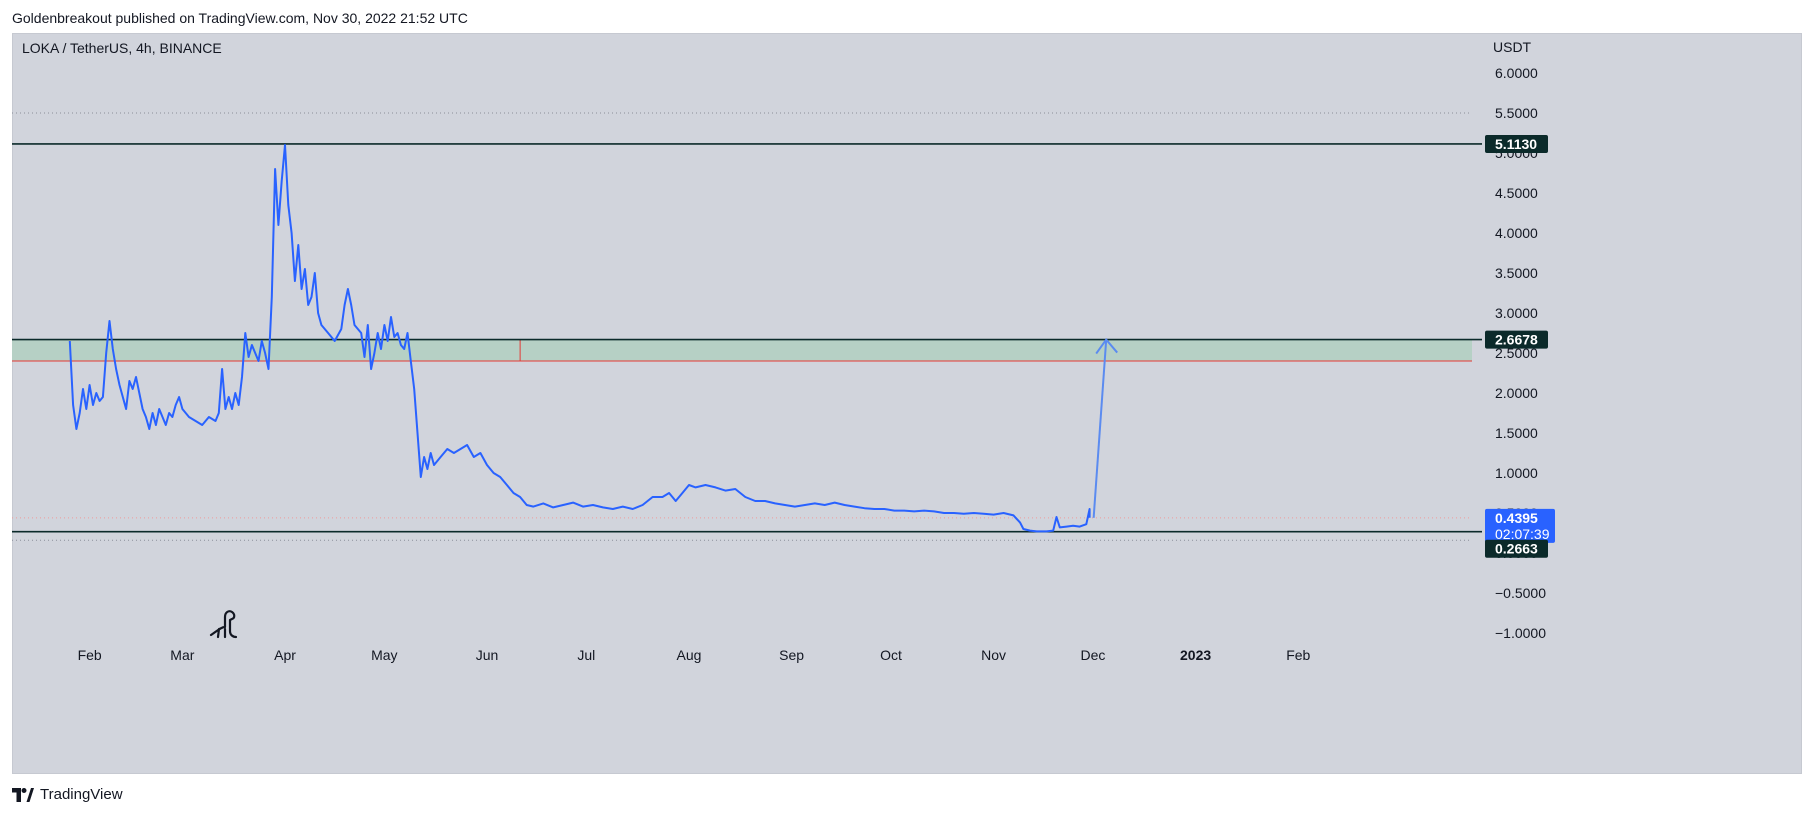 The image size is (1814, 818). I want to click on x-tick-label: 2023, so click(1195, 655).